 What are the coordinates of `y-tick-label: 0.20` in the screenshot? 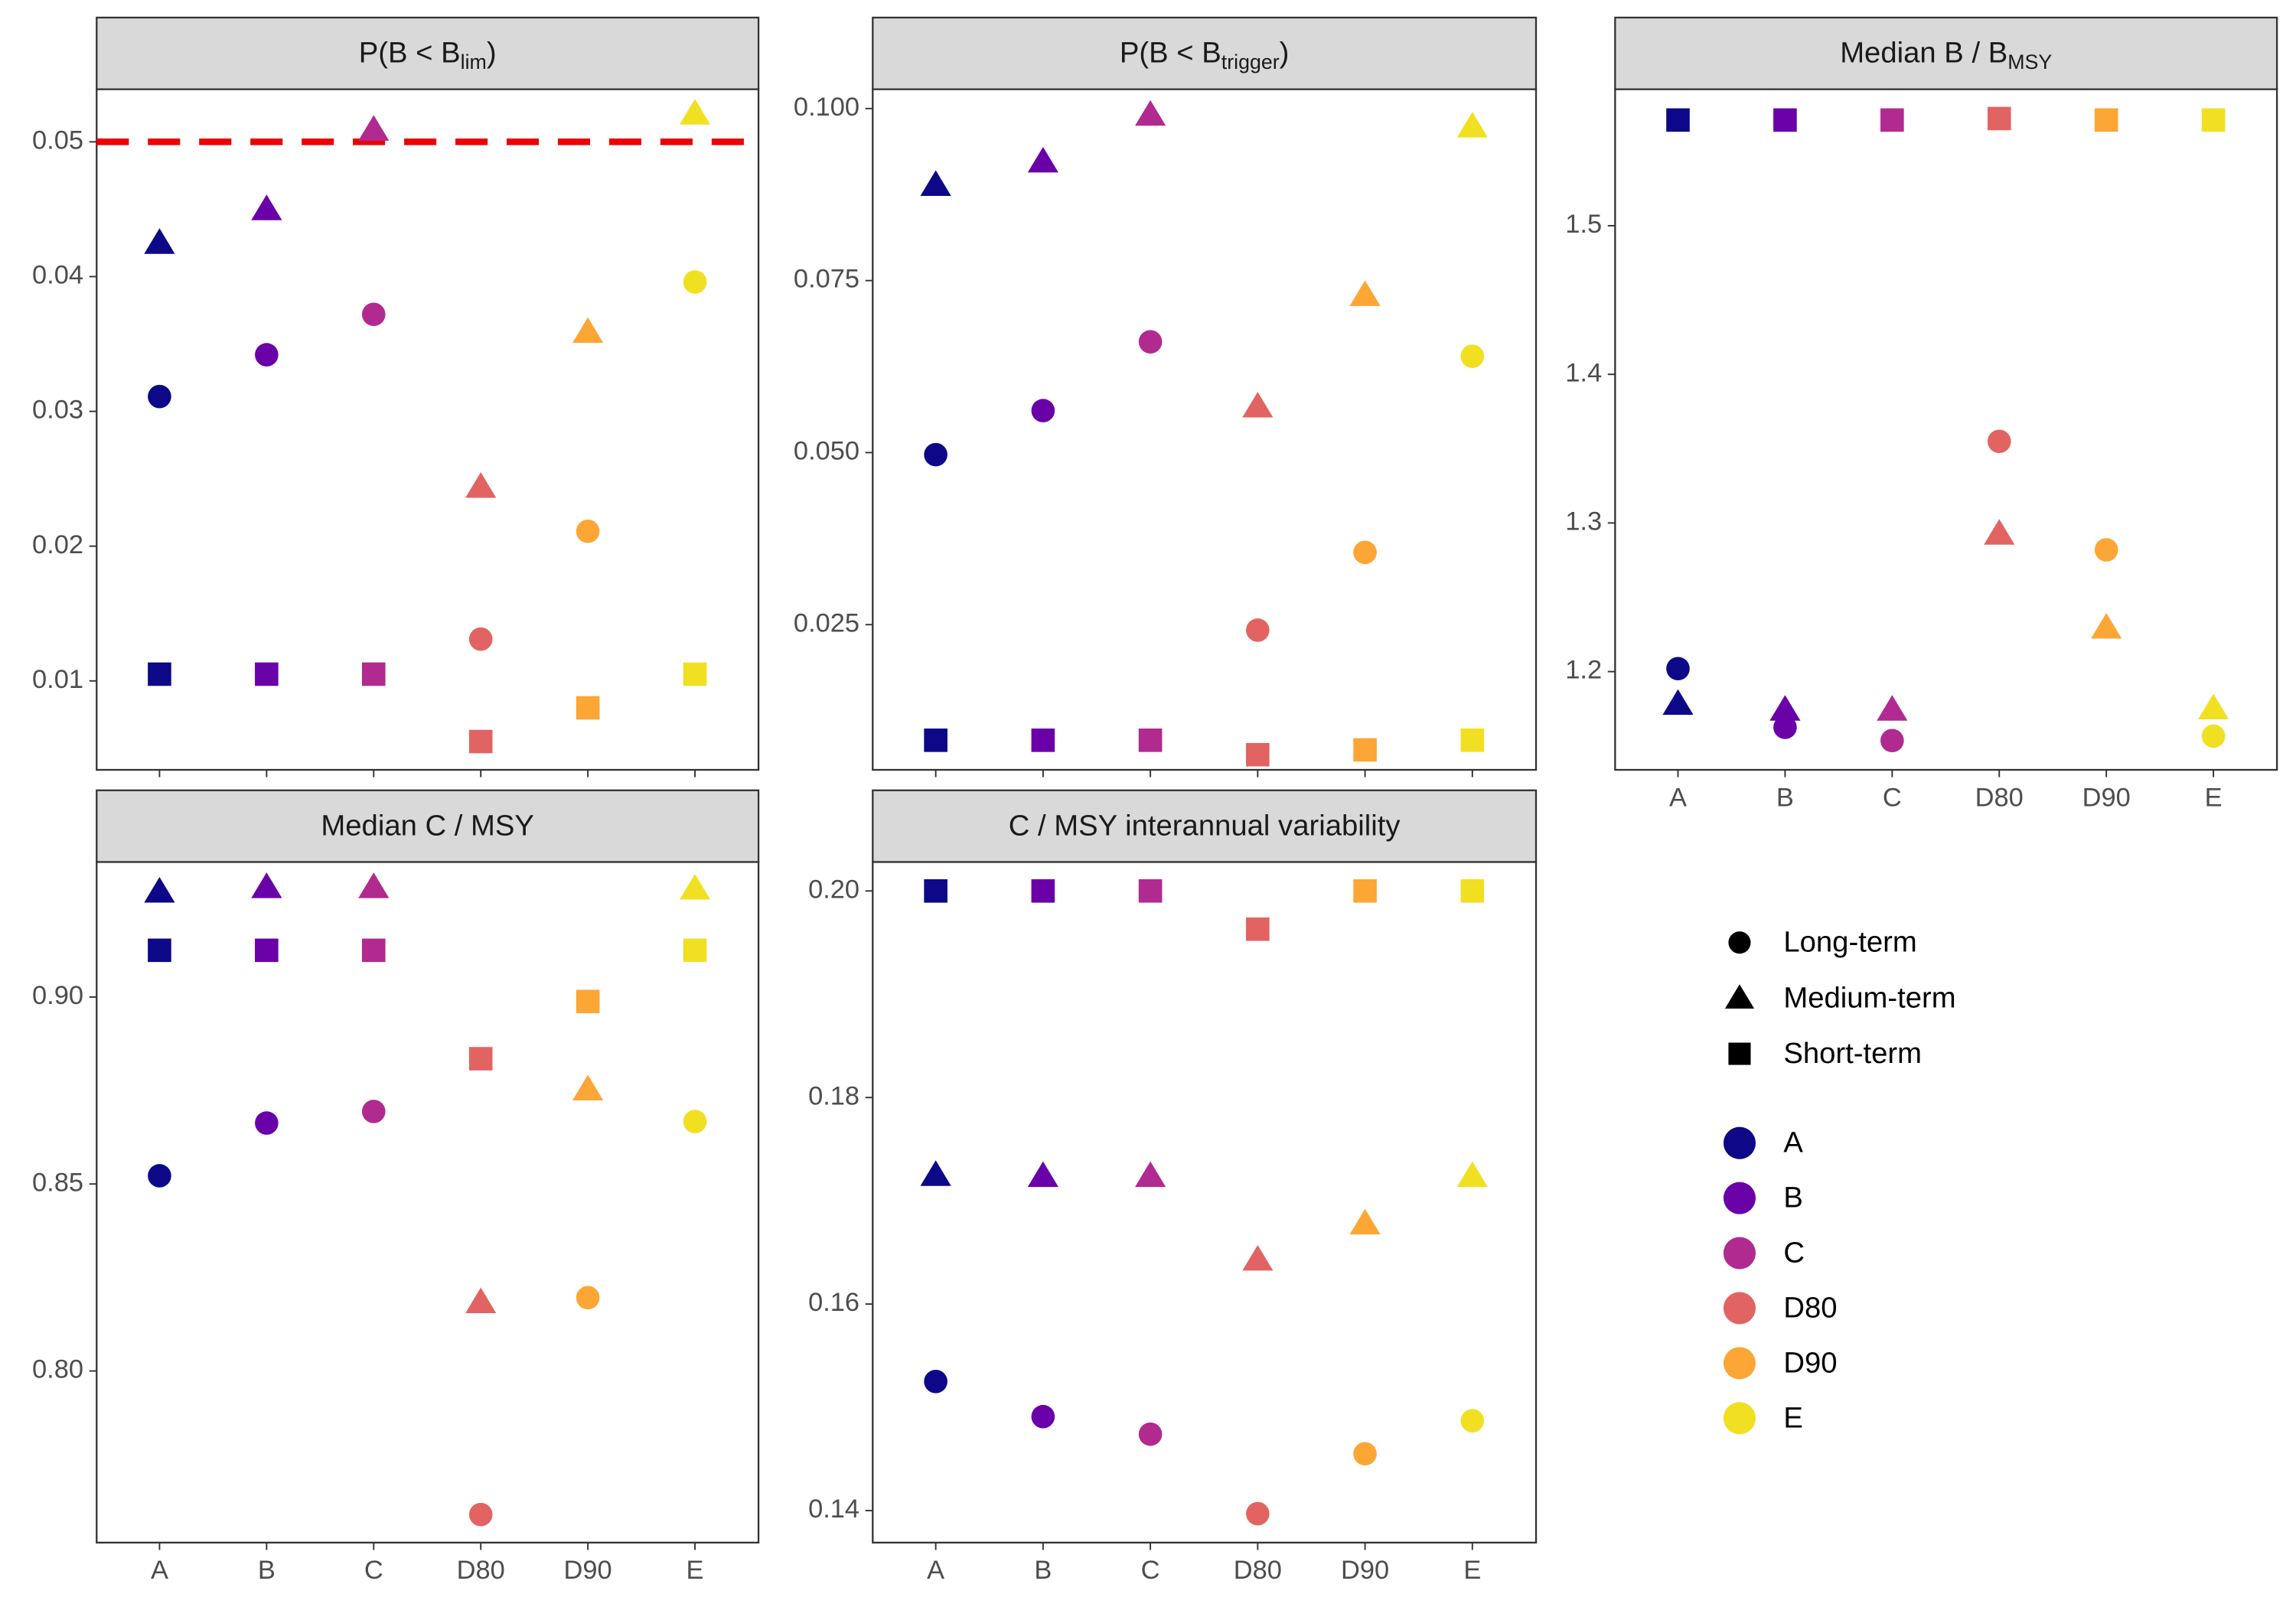 It's located at (833, 890).